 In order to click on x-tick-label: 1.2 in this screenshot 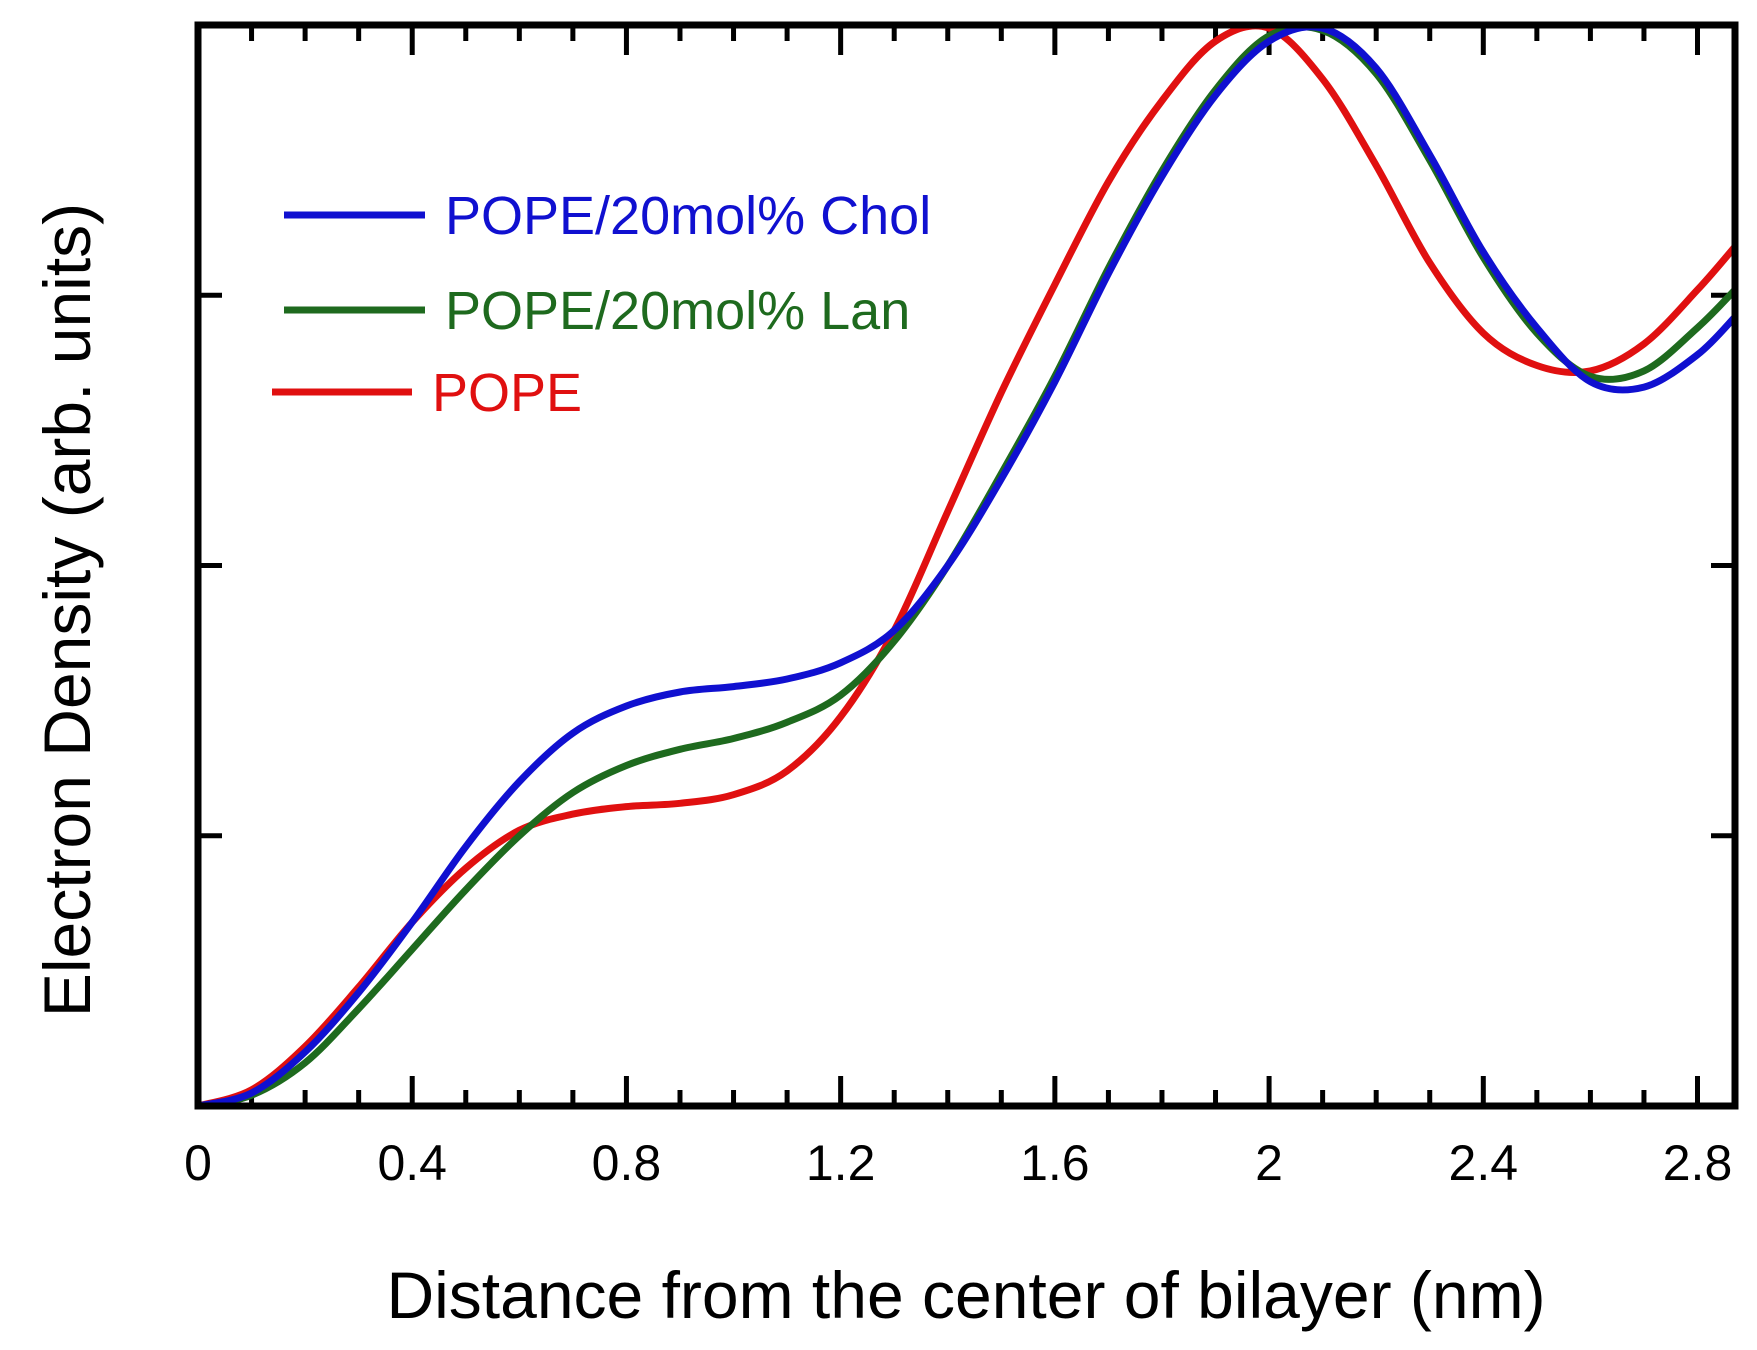, I will do `click(841, 1163)`.